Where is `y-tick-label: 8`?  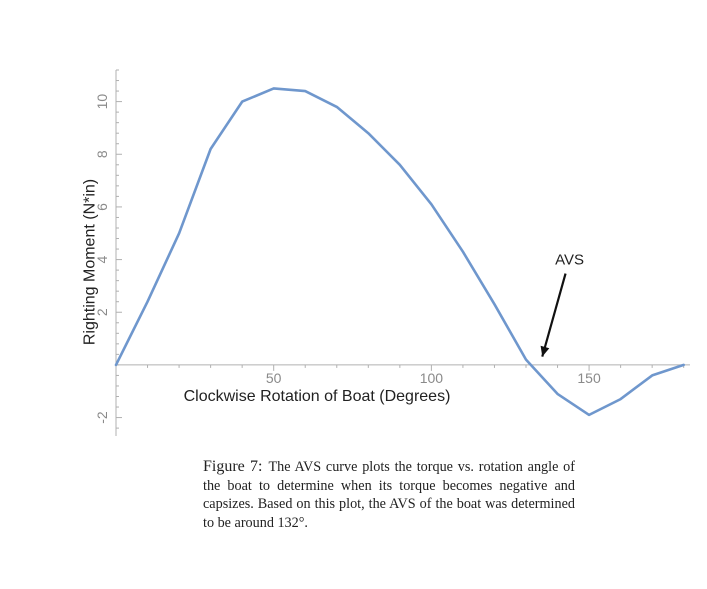 y-tick-label: 8 is located at coordinates (102, 154).